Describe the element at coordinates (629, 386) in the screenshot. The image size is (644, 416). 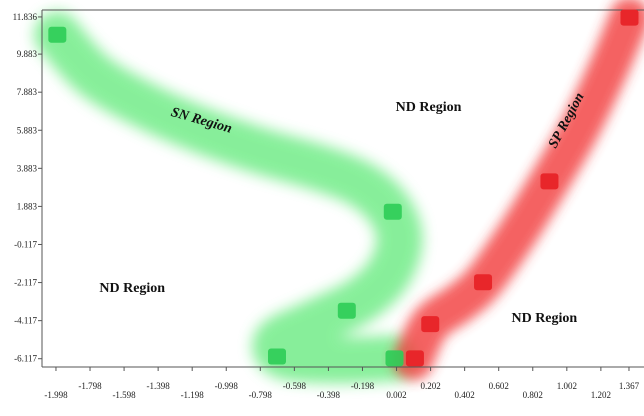
I see `x-tick-label: 1.367` at that location.